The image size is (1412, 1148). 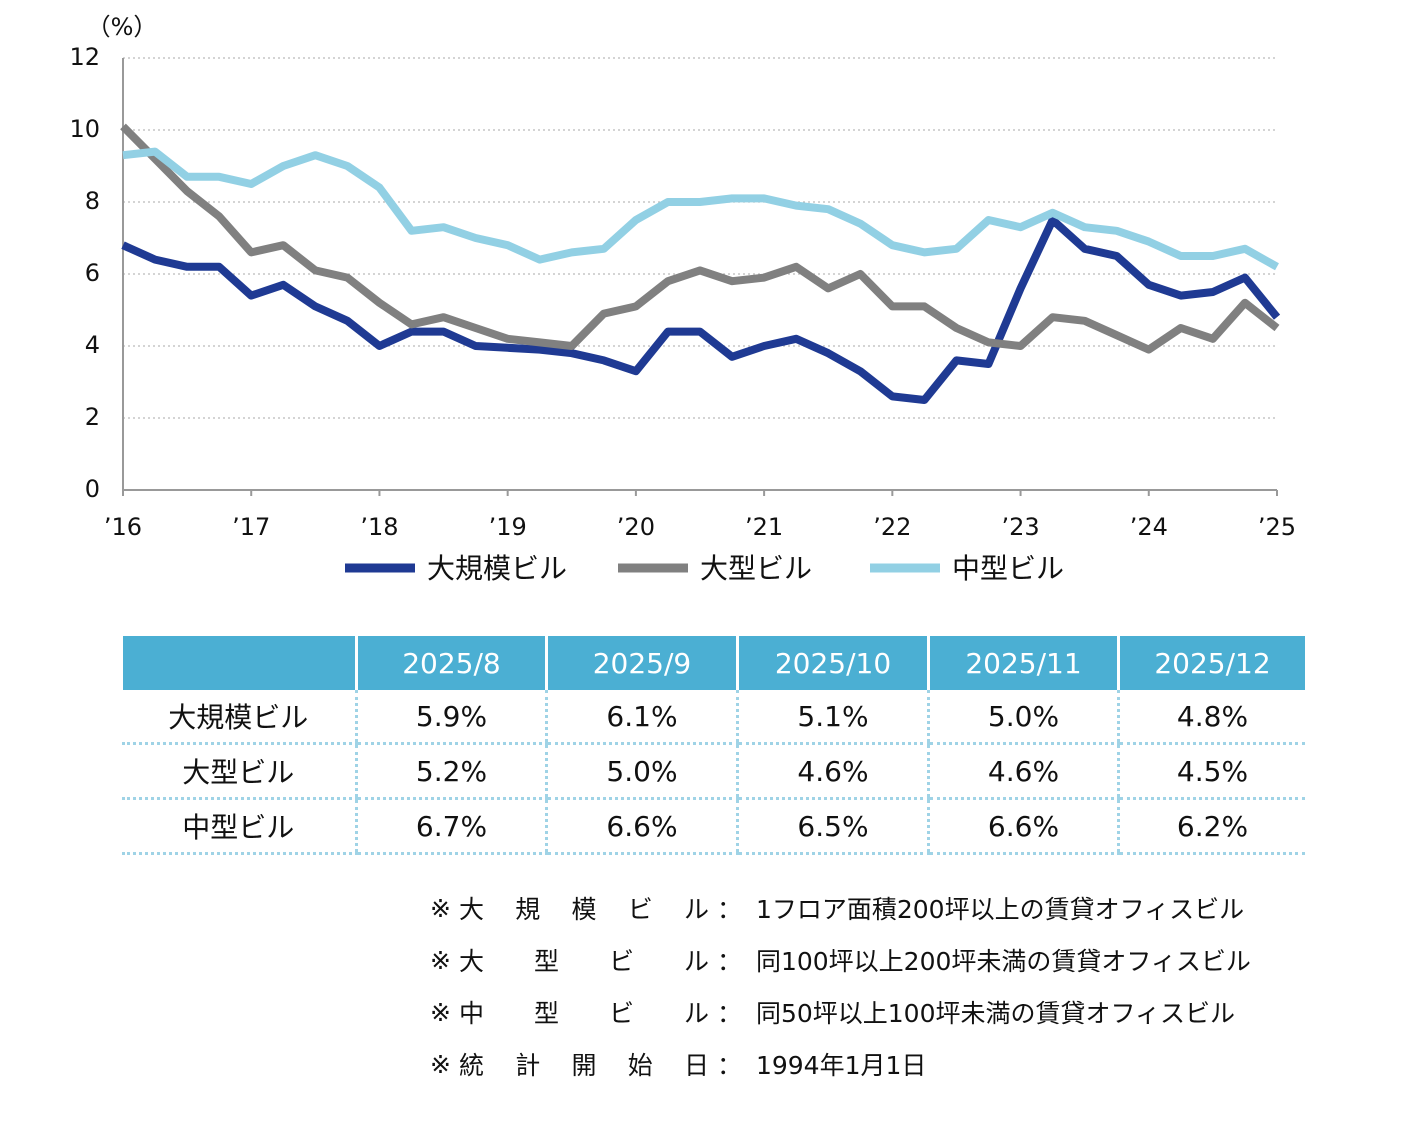 I want to click on table-cell: 6.2%, so click(x=1211, y=826).